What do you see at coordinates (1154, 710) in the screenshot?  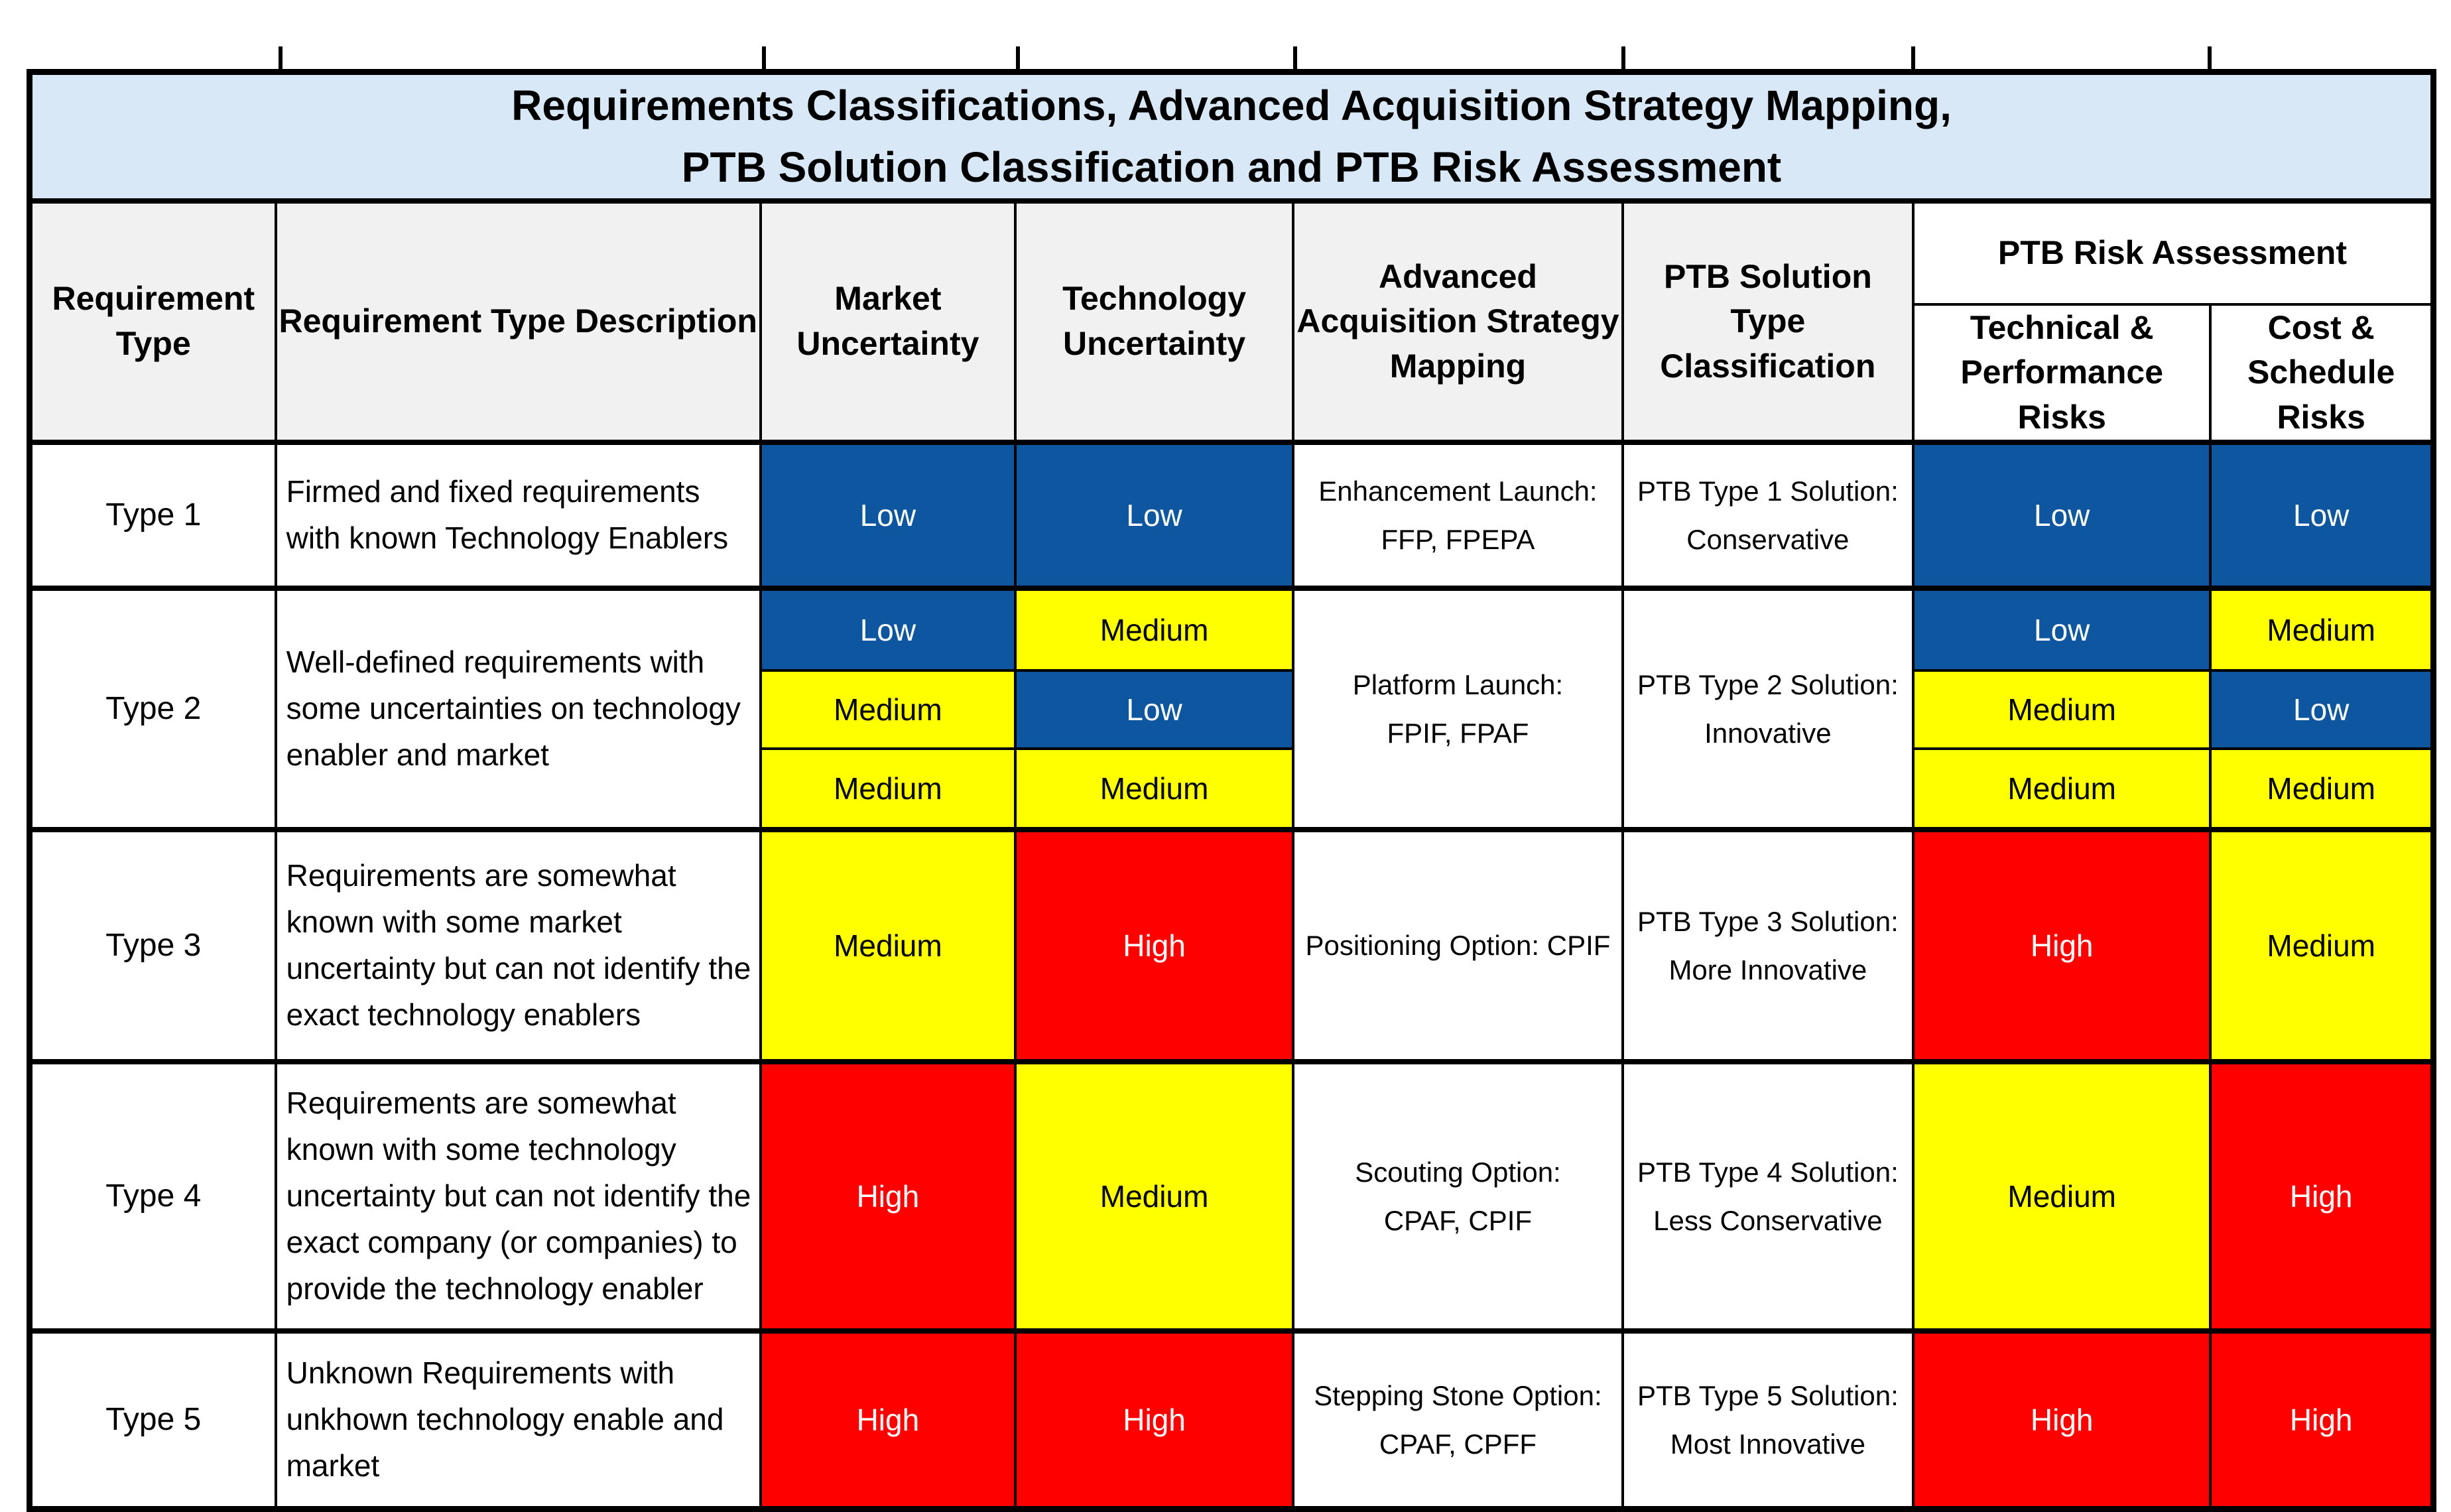 I see `type2-technology-cell-2: Low` at bounding box center [1154, 710].